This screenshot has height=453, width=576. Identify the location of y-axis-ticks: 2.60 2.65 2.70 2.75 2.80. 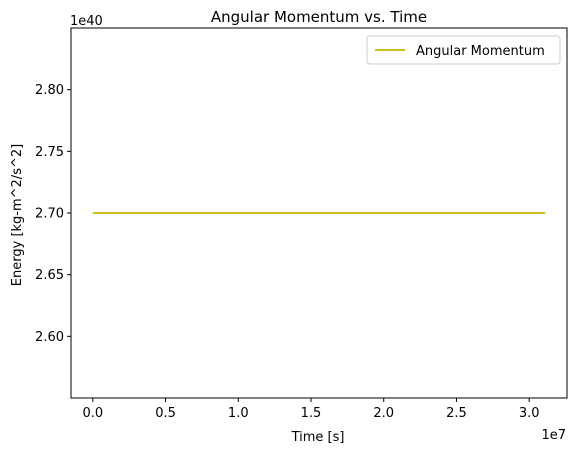
(53, 214).